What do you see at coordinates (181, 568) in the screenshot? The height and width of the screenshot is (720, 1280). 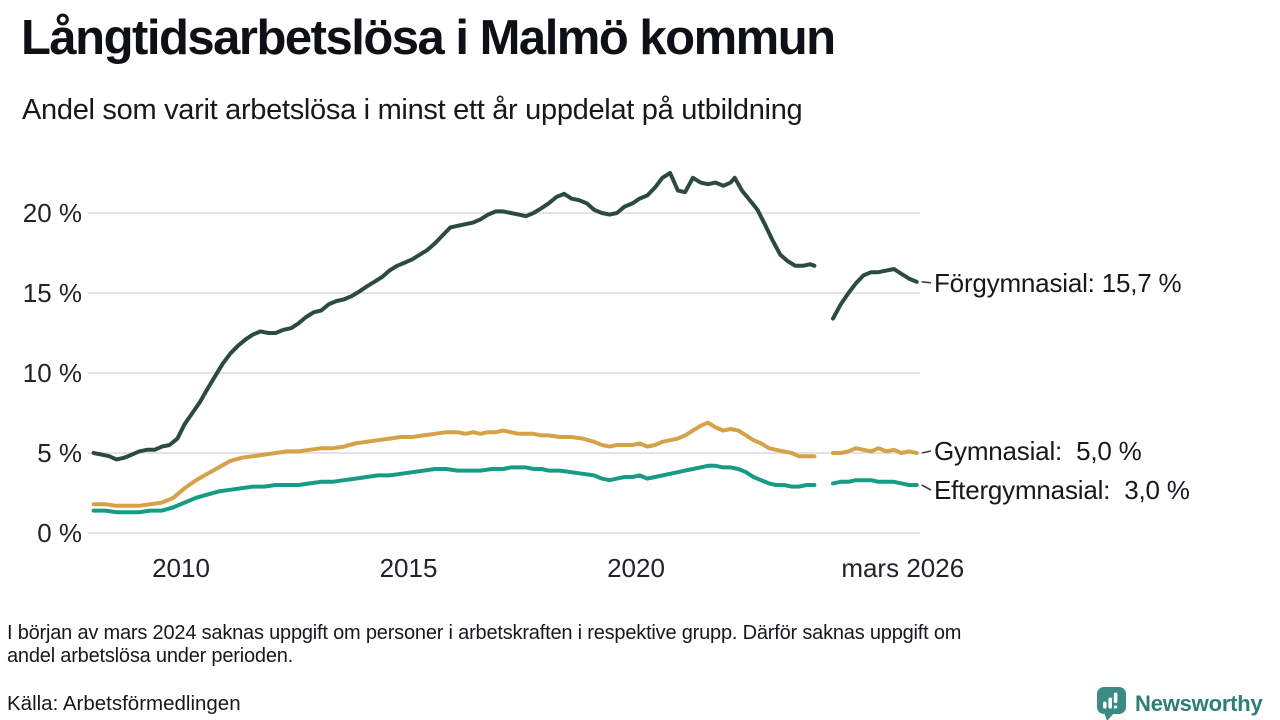 I see `x-axis-tick-label: 2010` at bounding box center [181, 568].